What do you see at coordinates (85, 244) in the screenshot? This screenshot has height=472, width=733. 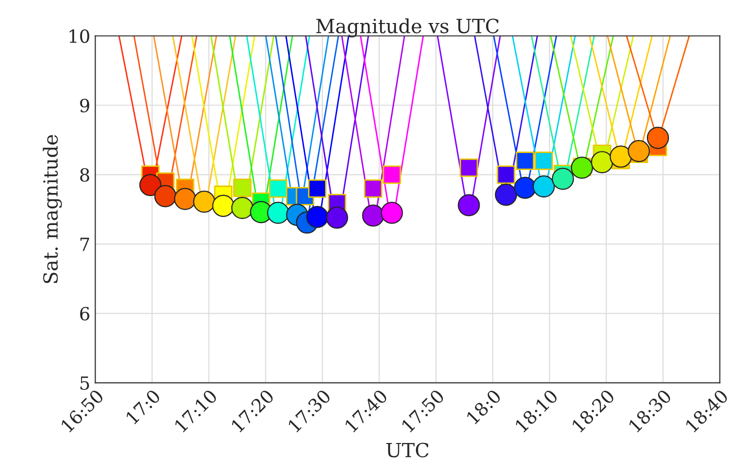 I see `y-tick-label: 7` at bounding box center [85, 244].